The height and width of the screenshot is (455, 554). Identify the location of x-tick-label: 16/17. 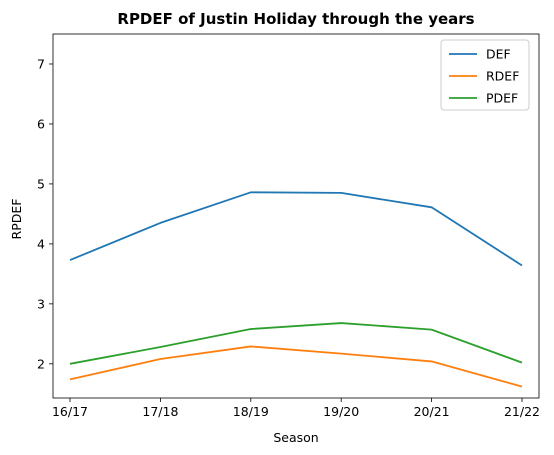
(70, 411).